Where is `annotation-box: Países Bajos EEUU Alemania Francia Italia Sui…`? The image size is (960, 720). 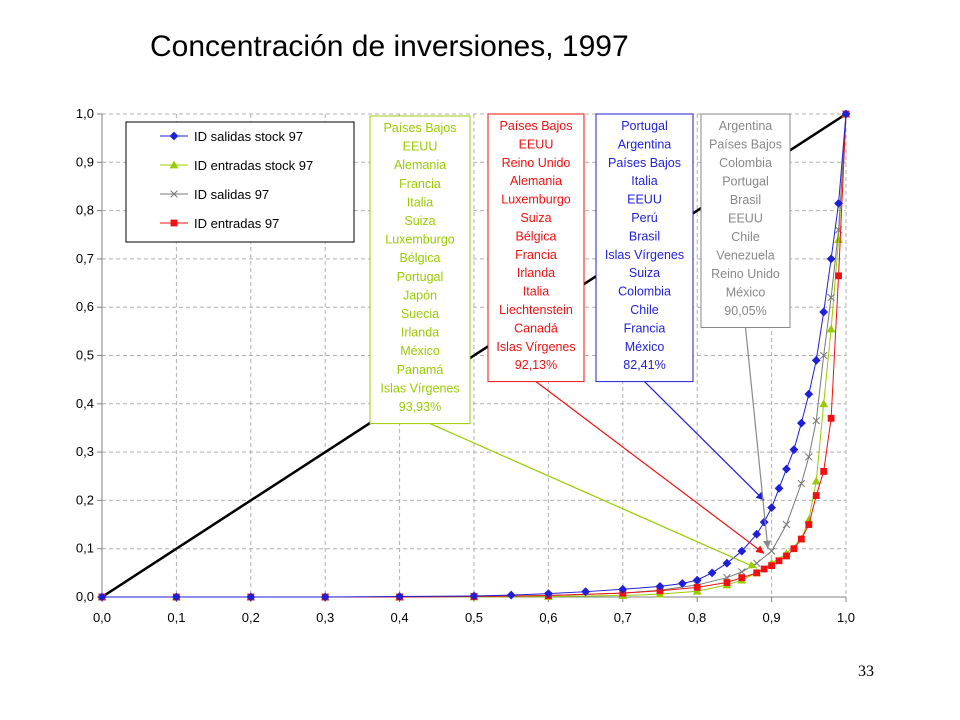
annotation-box: Países Bajos EEUU Alemania Francia Italia Sui… is located at coordinates (420, 270).